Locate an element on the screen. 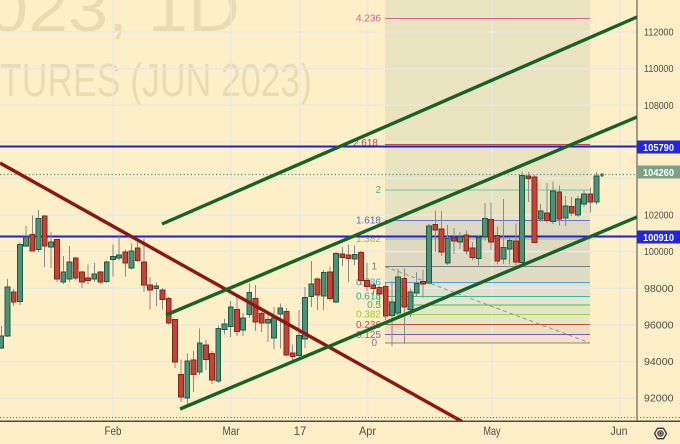 Image resolution: width=680 pixels, height=444 pixels. svg-text: 102000 is located at coordinates (659, 216).